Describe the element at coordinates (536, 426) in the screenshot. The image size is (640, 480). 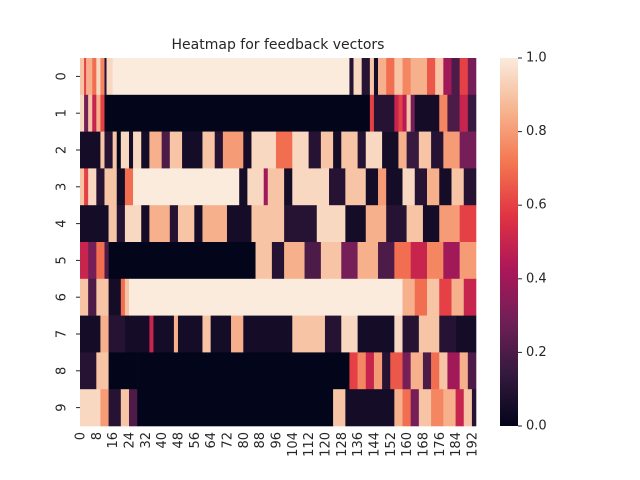
I see `colorbar-tick-label: 0.0` at that location.